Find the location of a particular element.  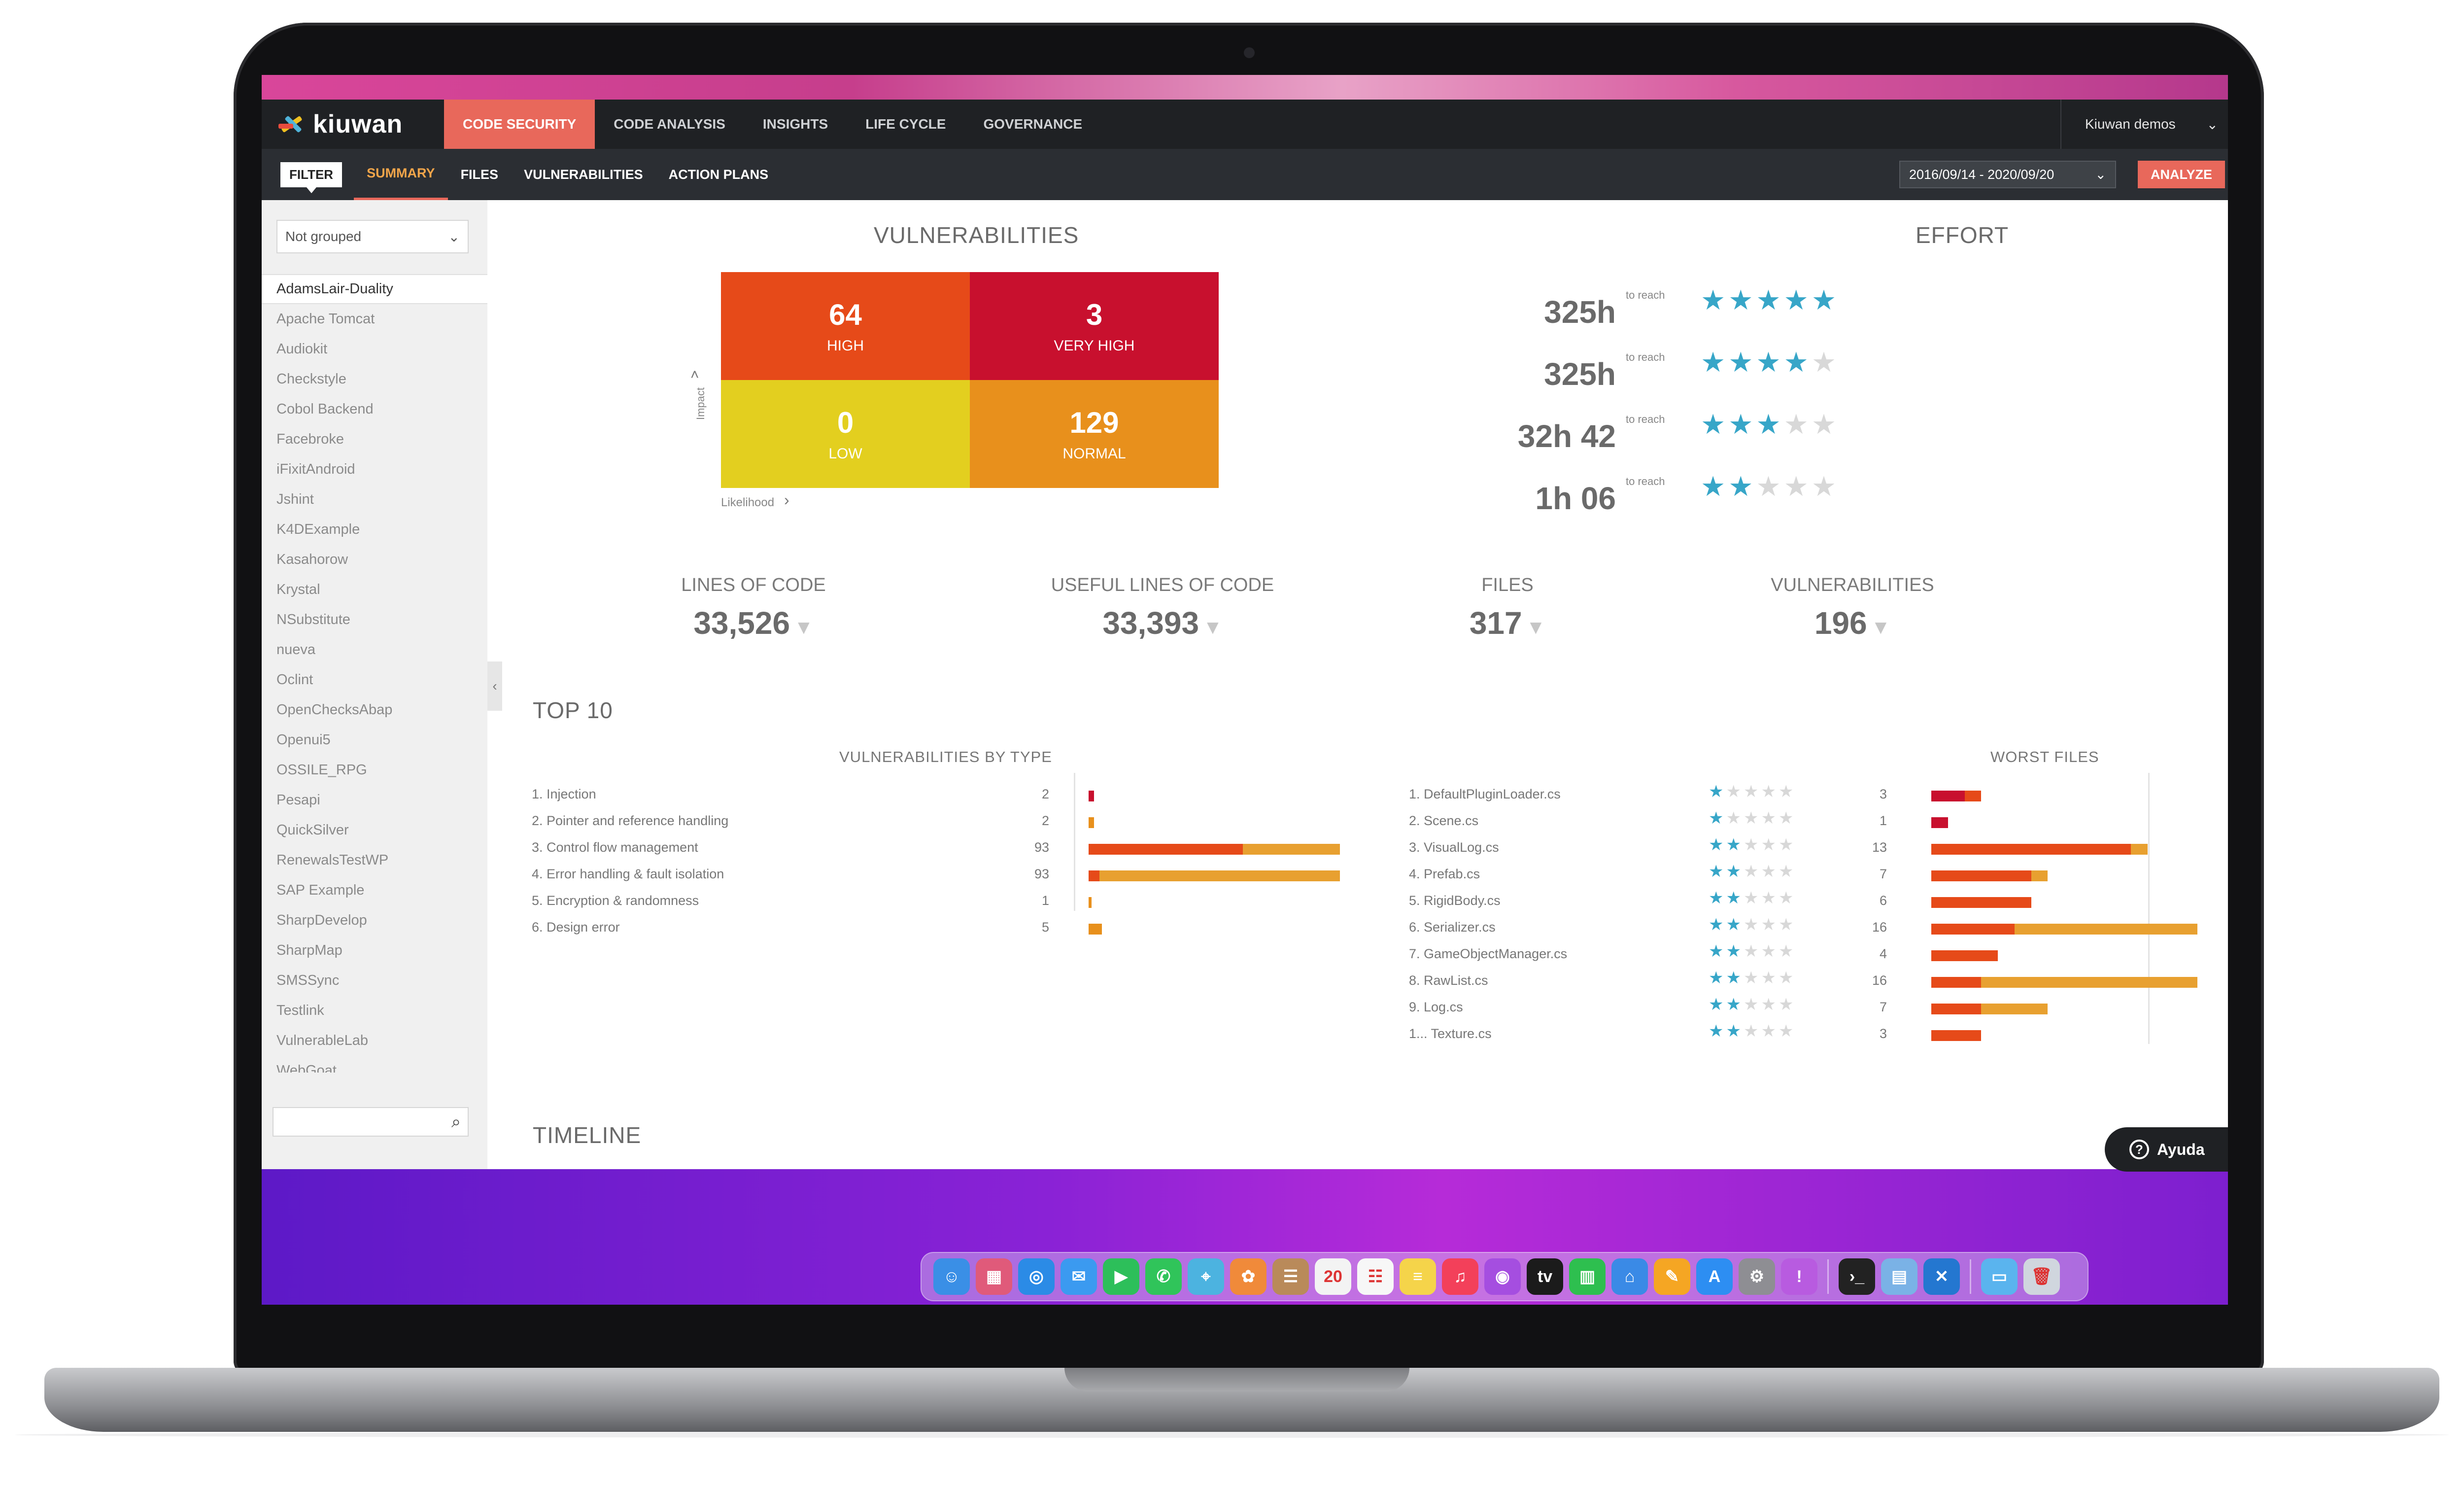

sidebar-item-project: nueva is located at coordinates (296, 650).